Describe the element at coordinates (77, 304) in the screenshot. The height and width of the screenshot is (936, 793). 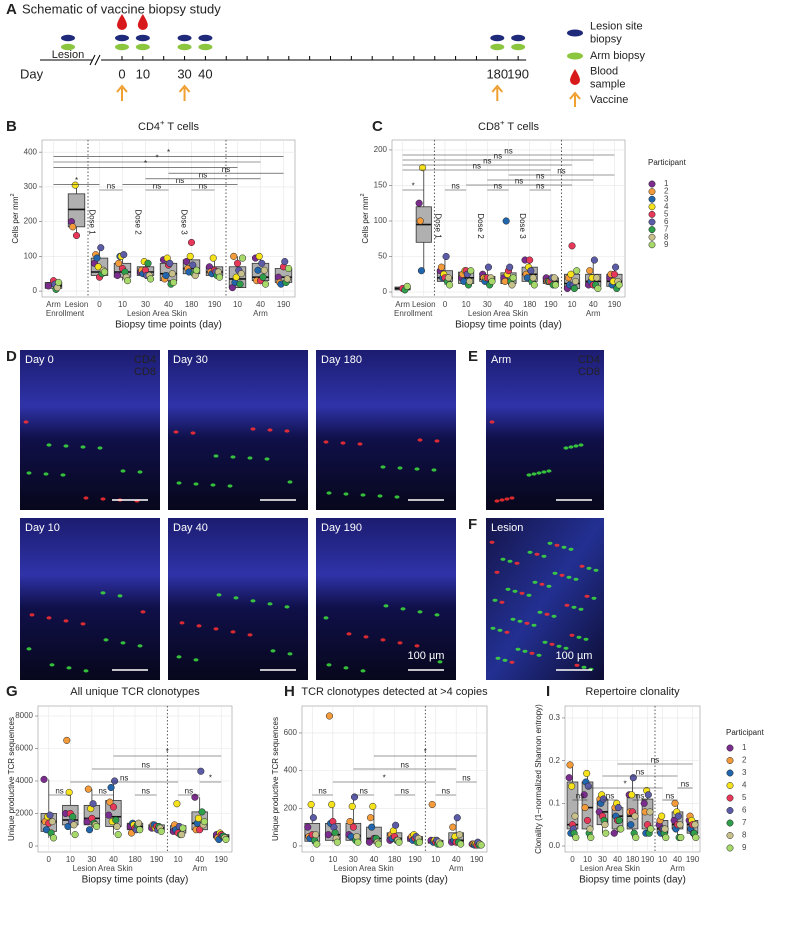
I see `x-tick-label: Lesion` at that location.